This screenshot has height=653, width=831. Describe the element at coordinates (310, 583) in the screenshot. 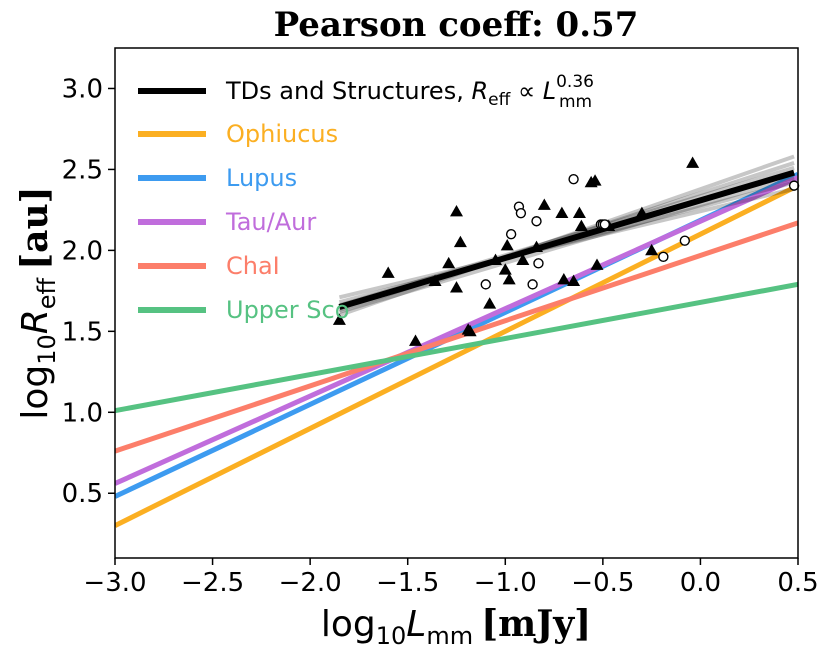

I see `x-tick-label: −2.0` at that location.